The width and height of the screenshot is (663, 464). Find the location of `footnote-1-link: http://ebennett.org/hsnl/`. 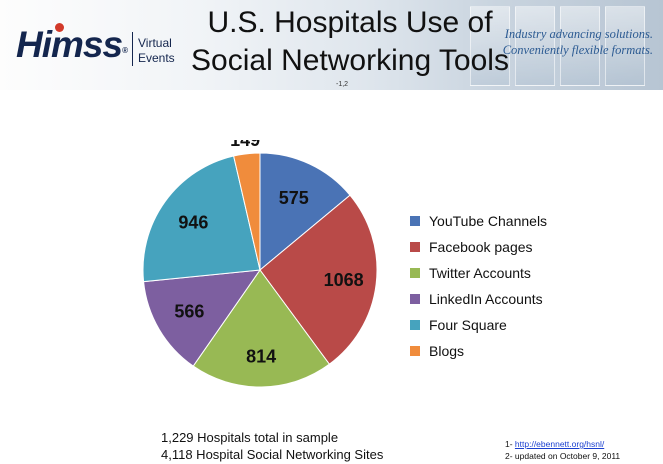

footnote-1-link: http://ebennett.org/hsnl/ is located at coordinates (559, 444).